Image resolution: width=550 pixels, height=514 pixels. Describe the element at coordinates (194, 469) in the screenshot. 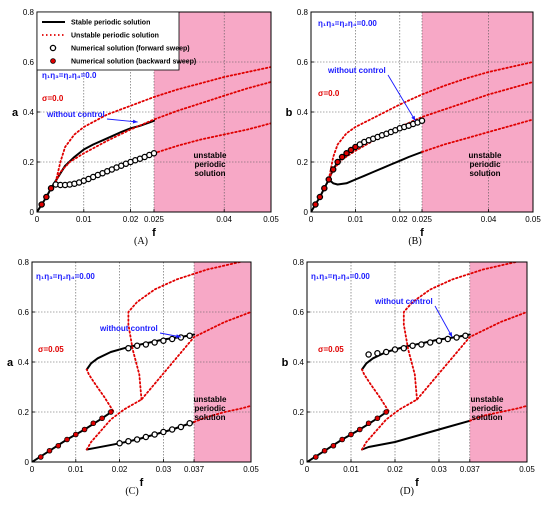

I see `x-tick-label: 0.037` at that location.